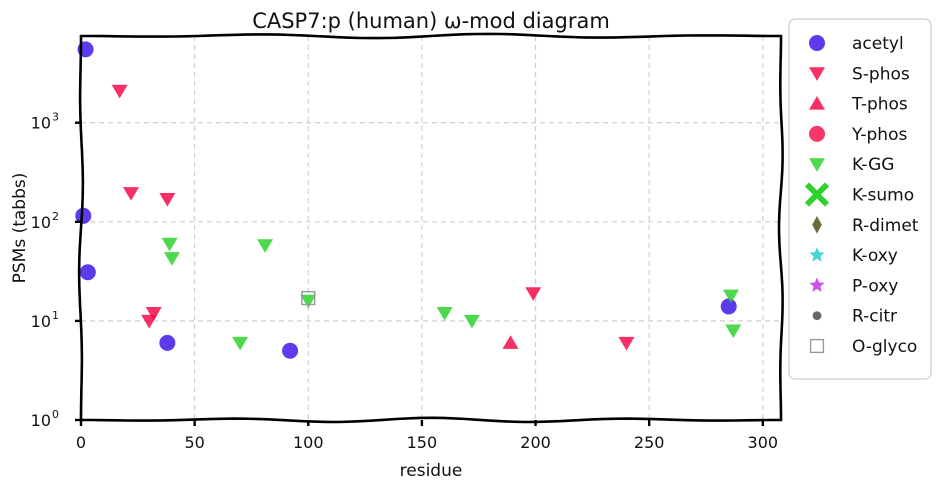 The height and width of the screenshot is (492, 941). I want to click on frame-bottom, so click(431, 420).